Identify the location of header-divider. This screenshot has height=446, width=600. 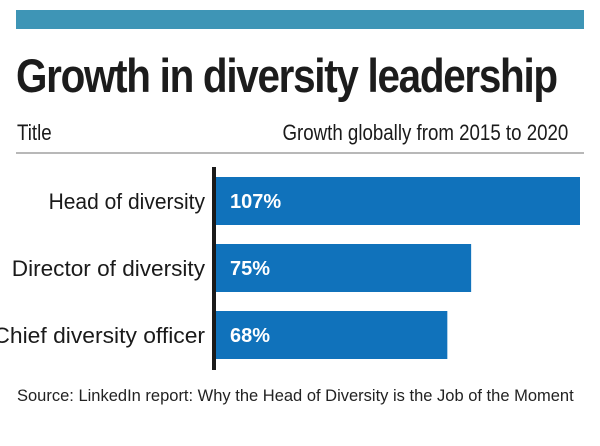
(300, 153).